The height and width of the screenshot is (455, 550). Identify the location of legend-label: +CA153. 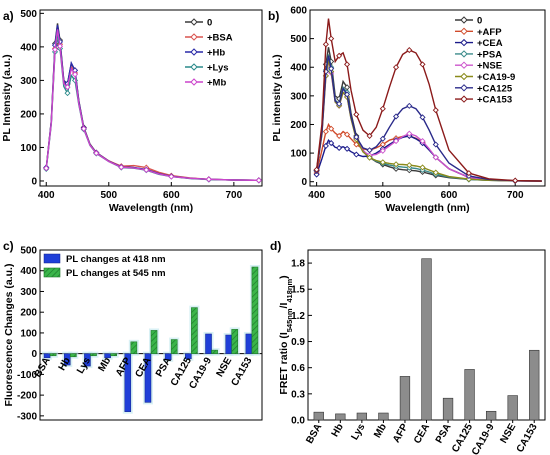
(494, 100).